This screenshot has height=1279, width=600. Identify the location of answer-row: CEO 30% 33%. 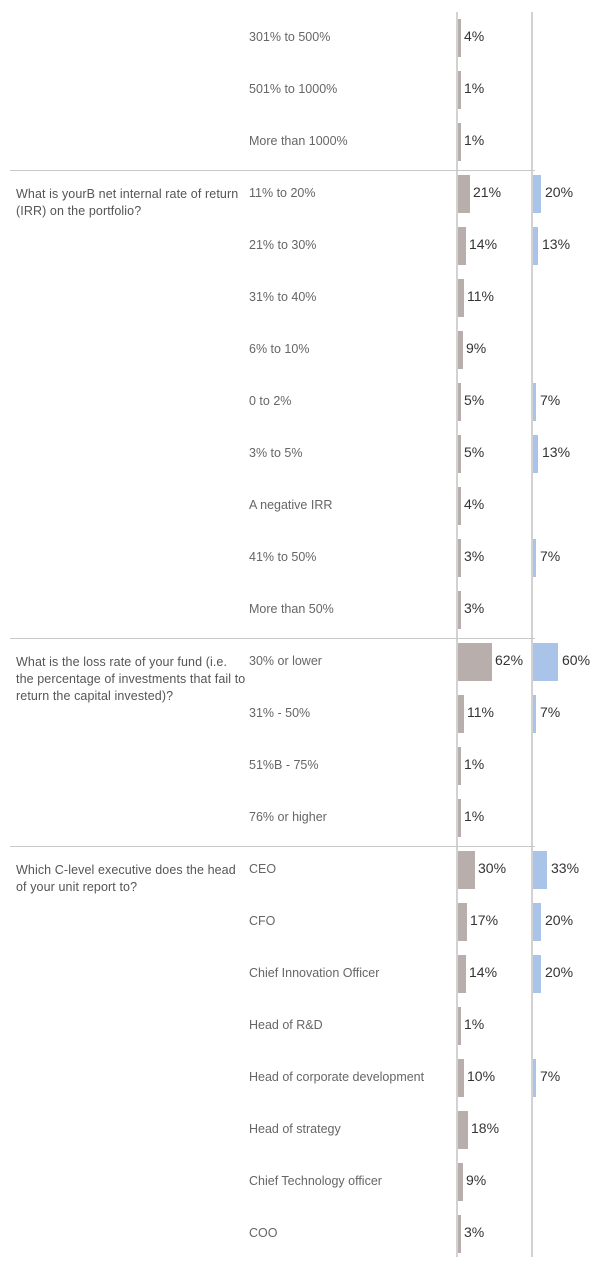
(300, 870).